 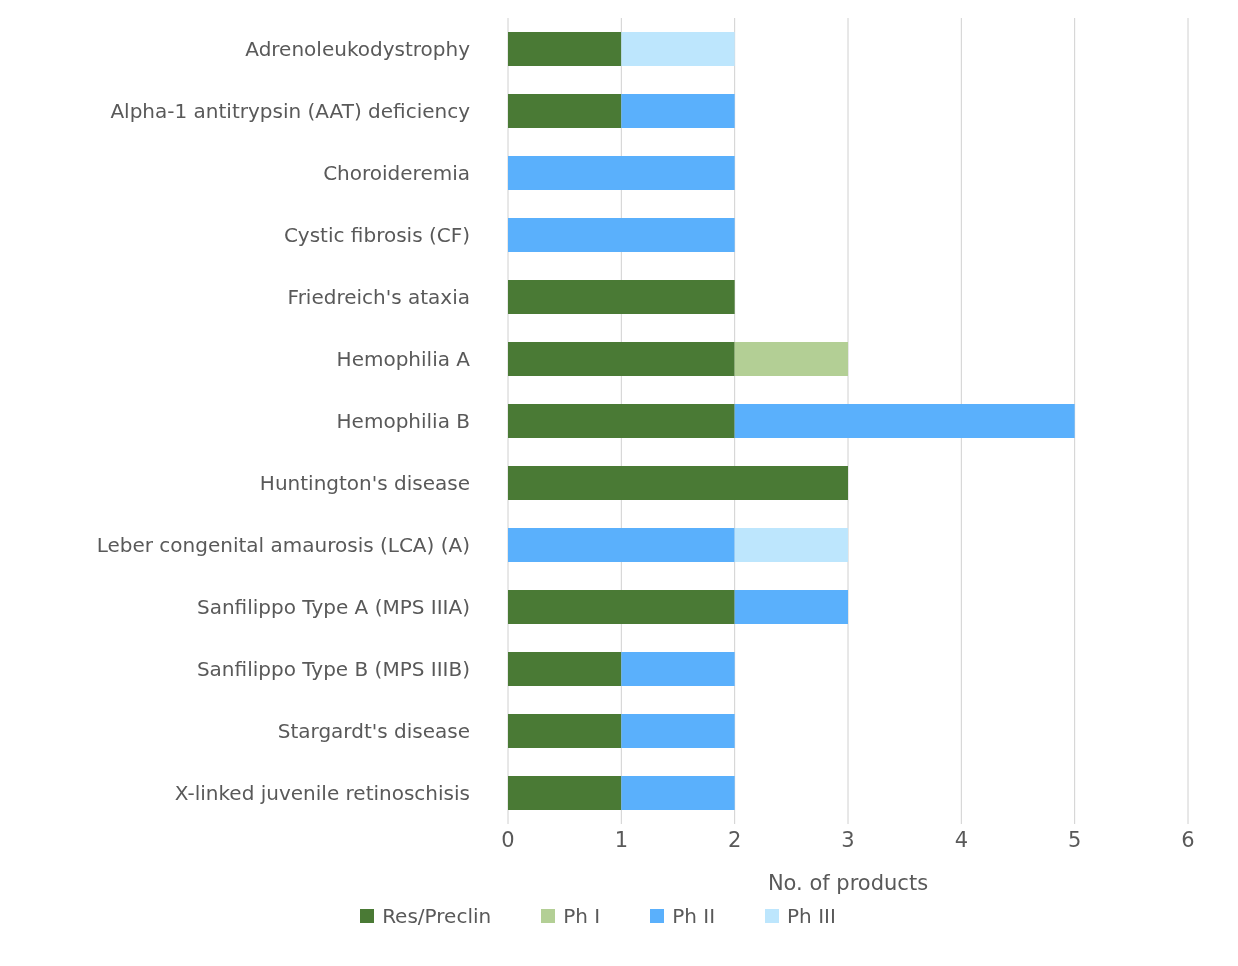 What do you see at coordinates (373, 731) in the screenshot?
I see `y-tick-label: Stargardt's disease` at bounding box center [373, 731].